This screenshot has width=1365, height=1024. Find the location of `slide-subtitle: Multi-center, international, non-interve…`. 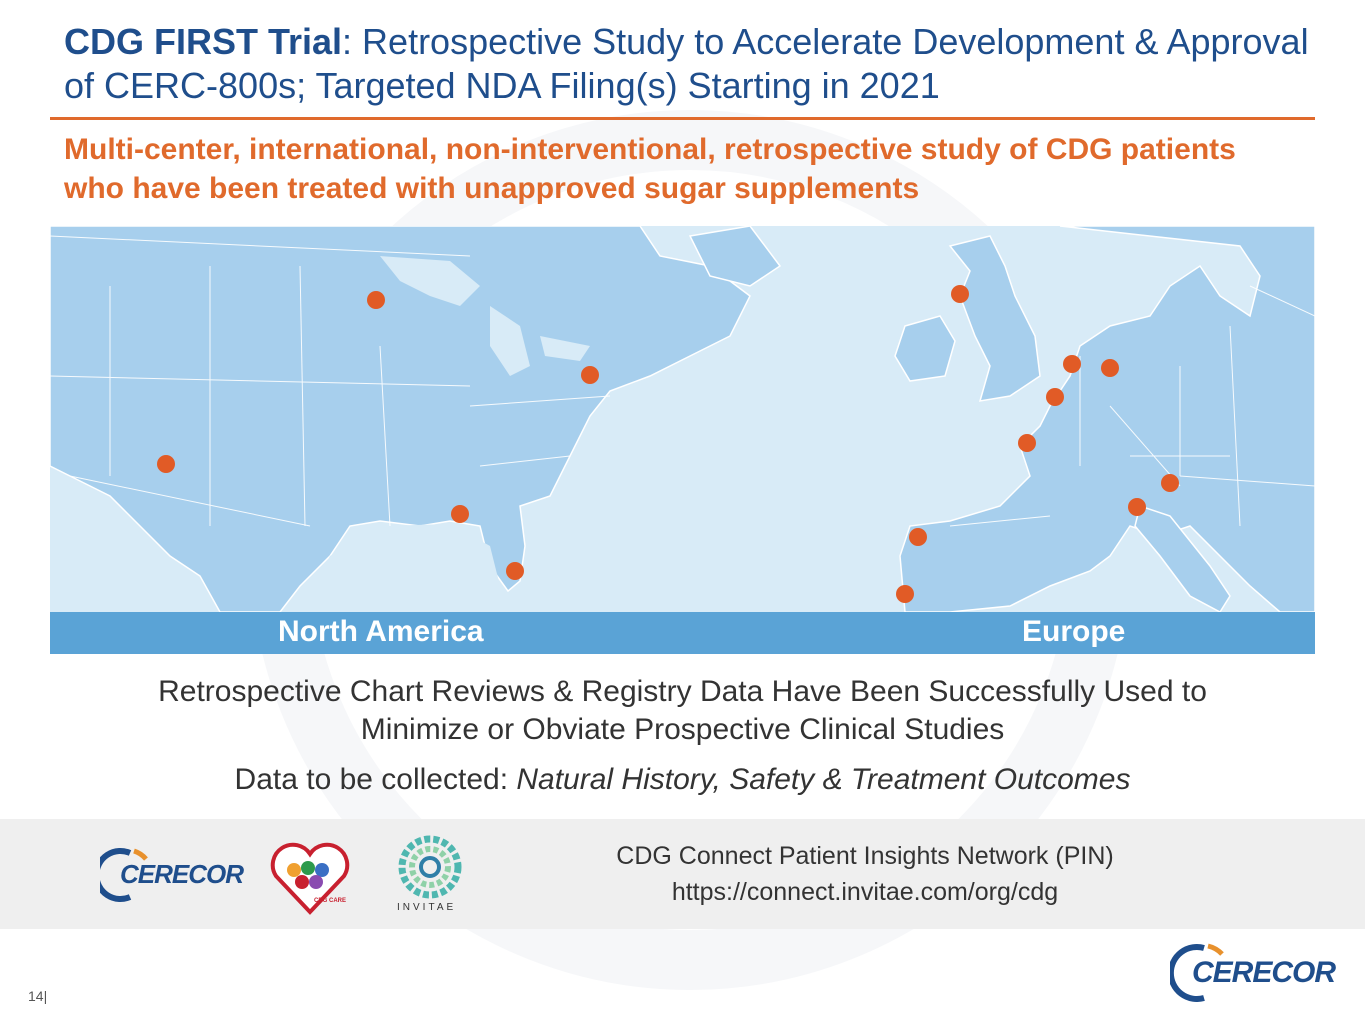

slide-subtitle: Multi-center, international, non-interve… is located at coordinates (650, 169).